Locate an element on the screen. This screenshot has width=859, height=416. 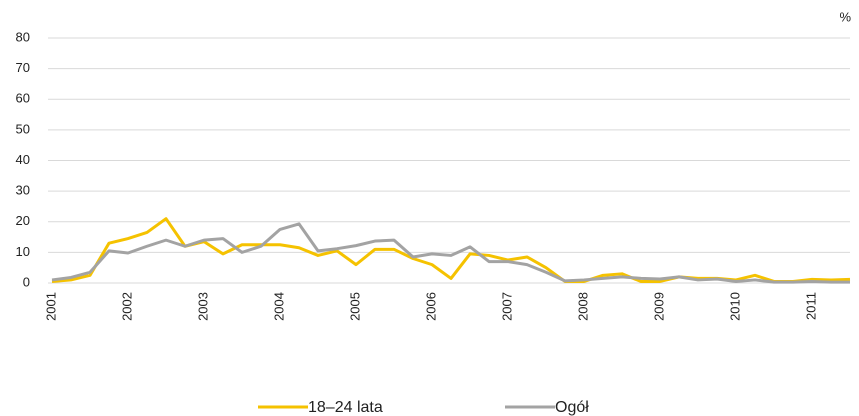
x-tick-label: 2009 is located at coordinates (658, 306).